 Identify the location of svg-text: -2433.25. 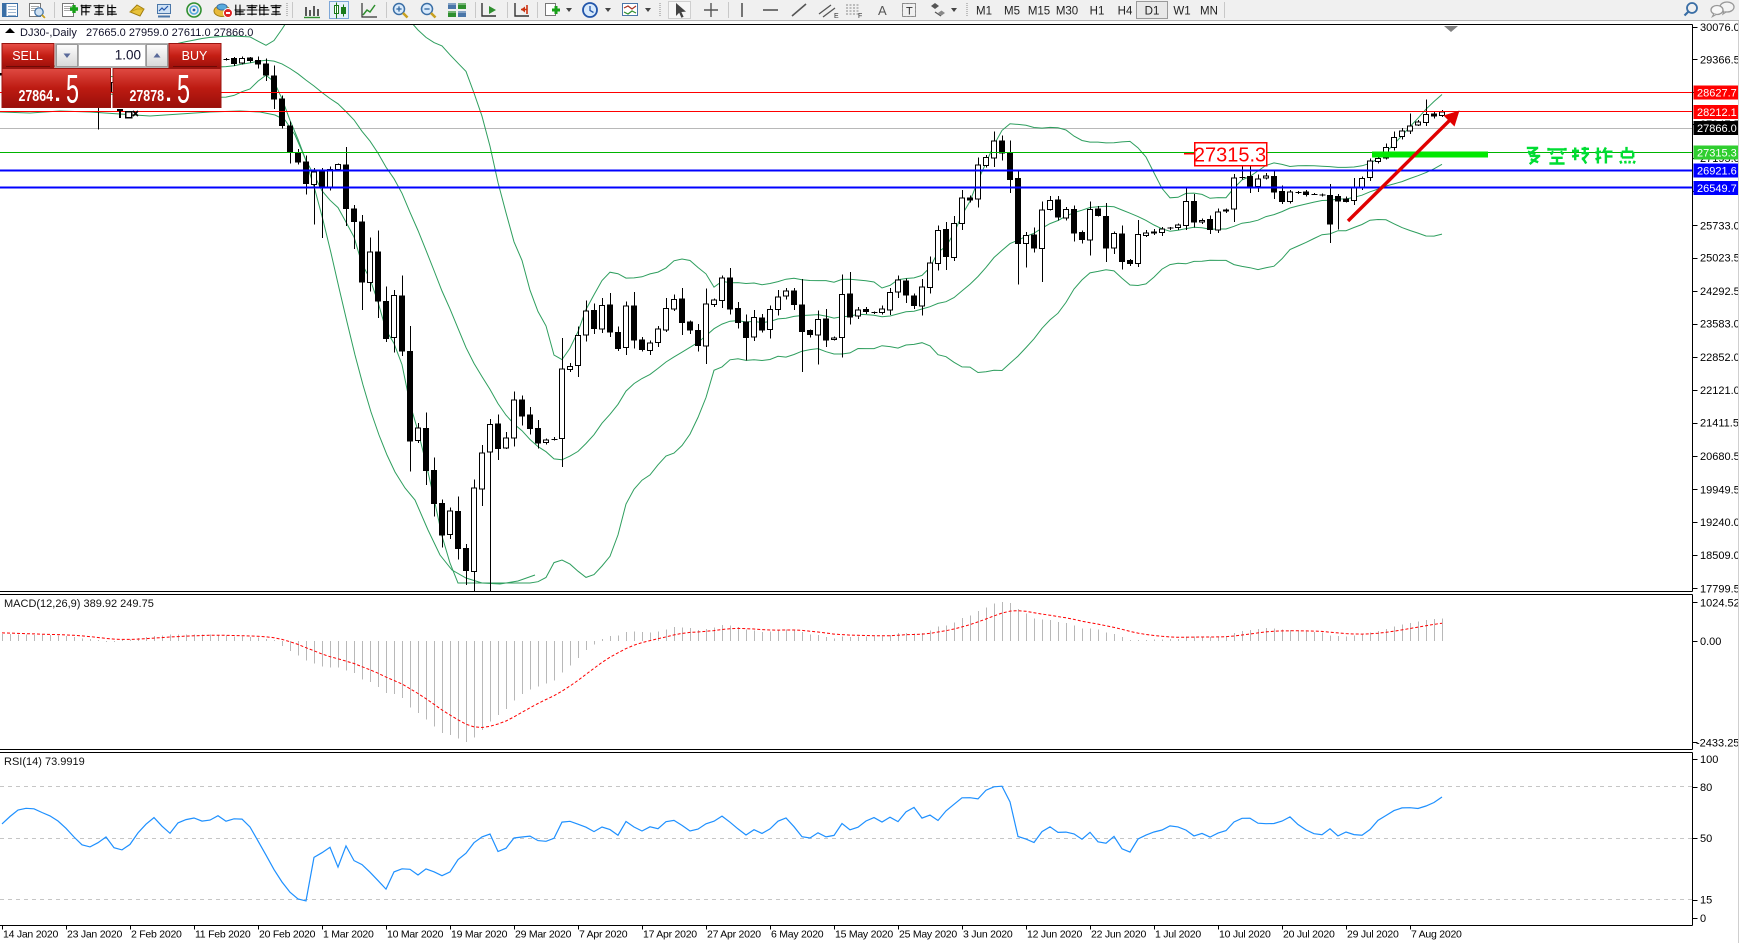
(1717, 743).